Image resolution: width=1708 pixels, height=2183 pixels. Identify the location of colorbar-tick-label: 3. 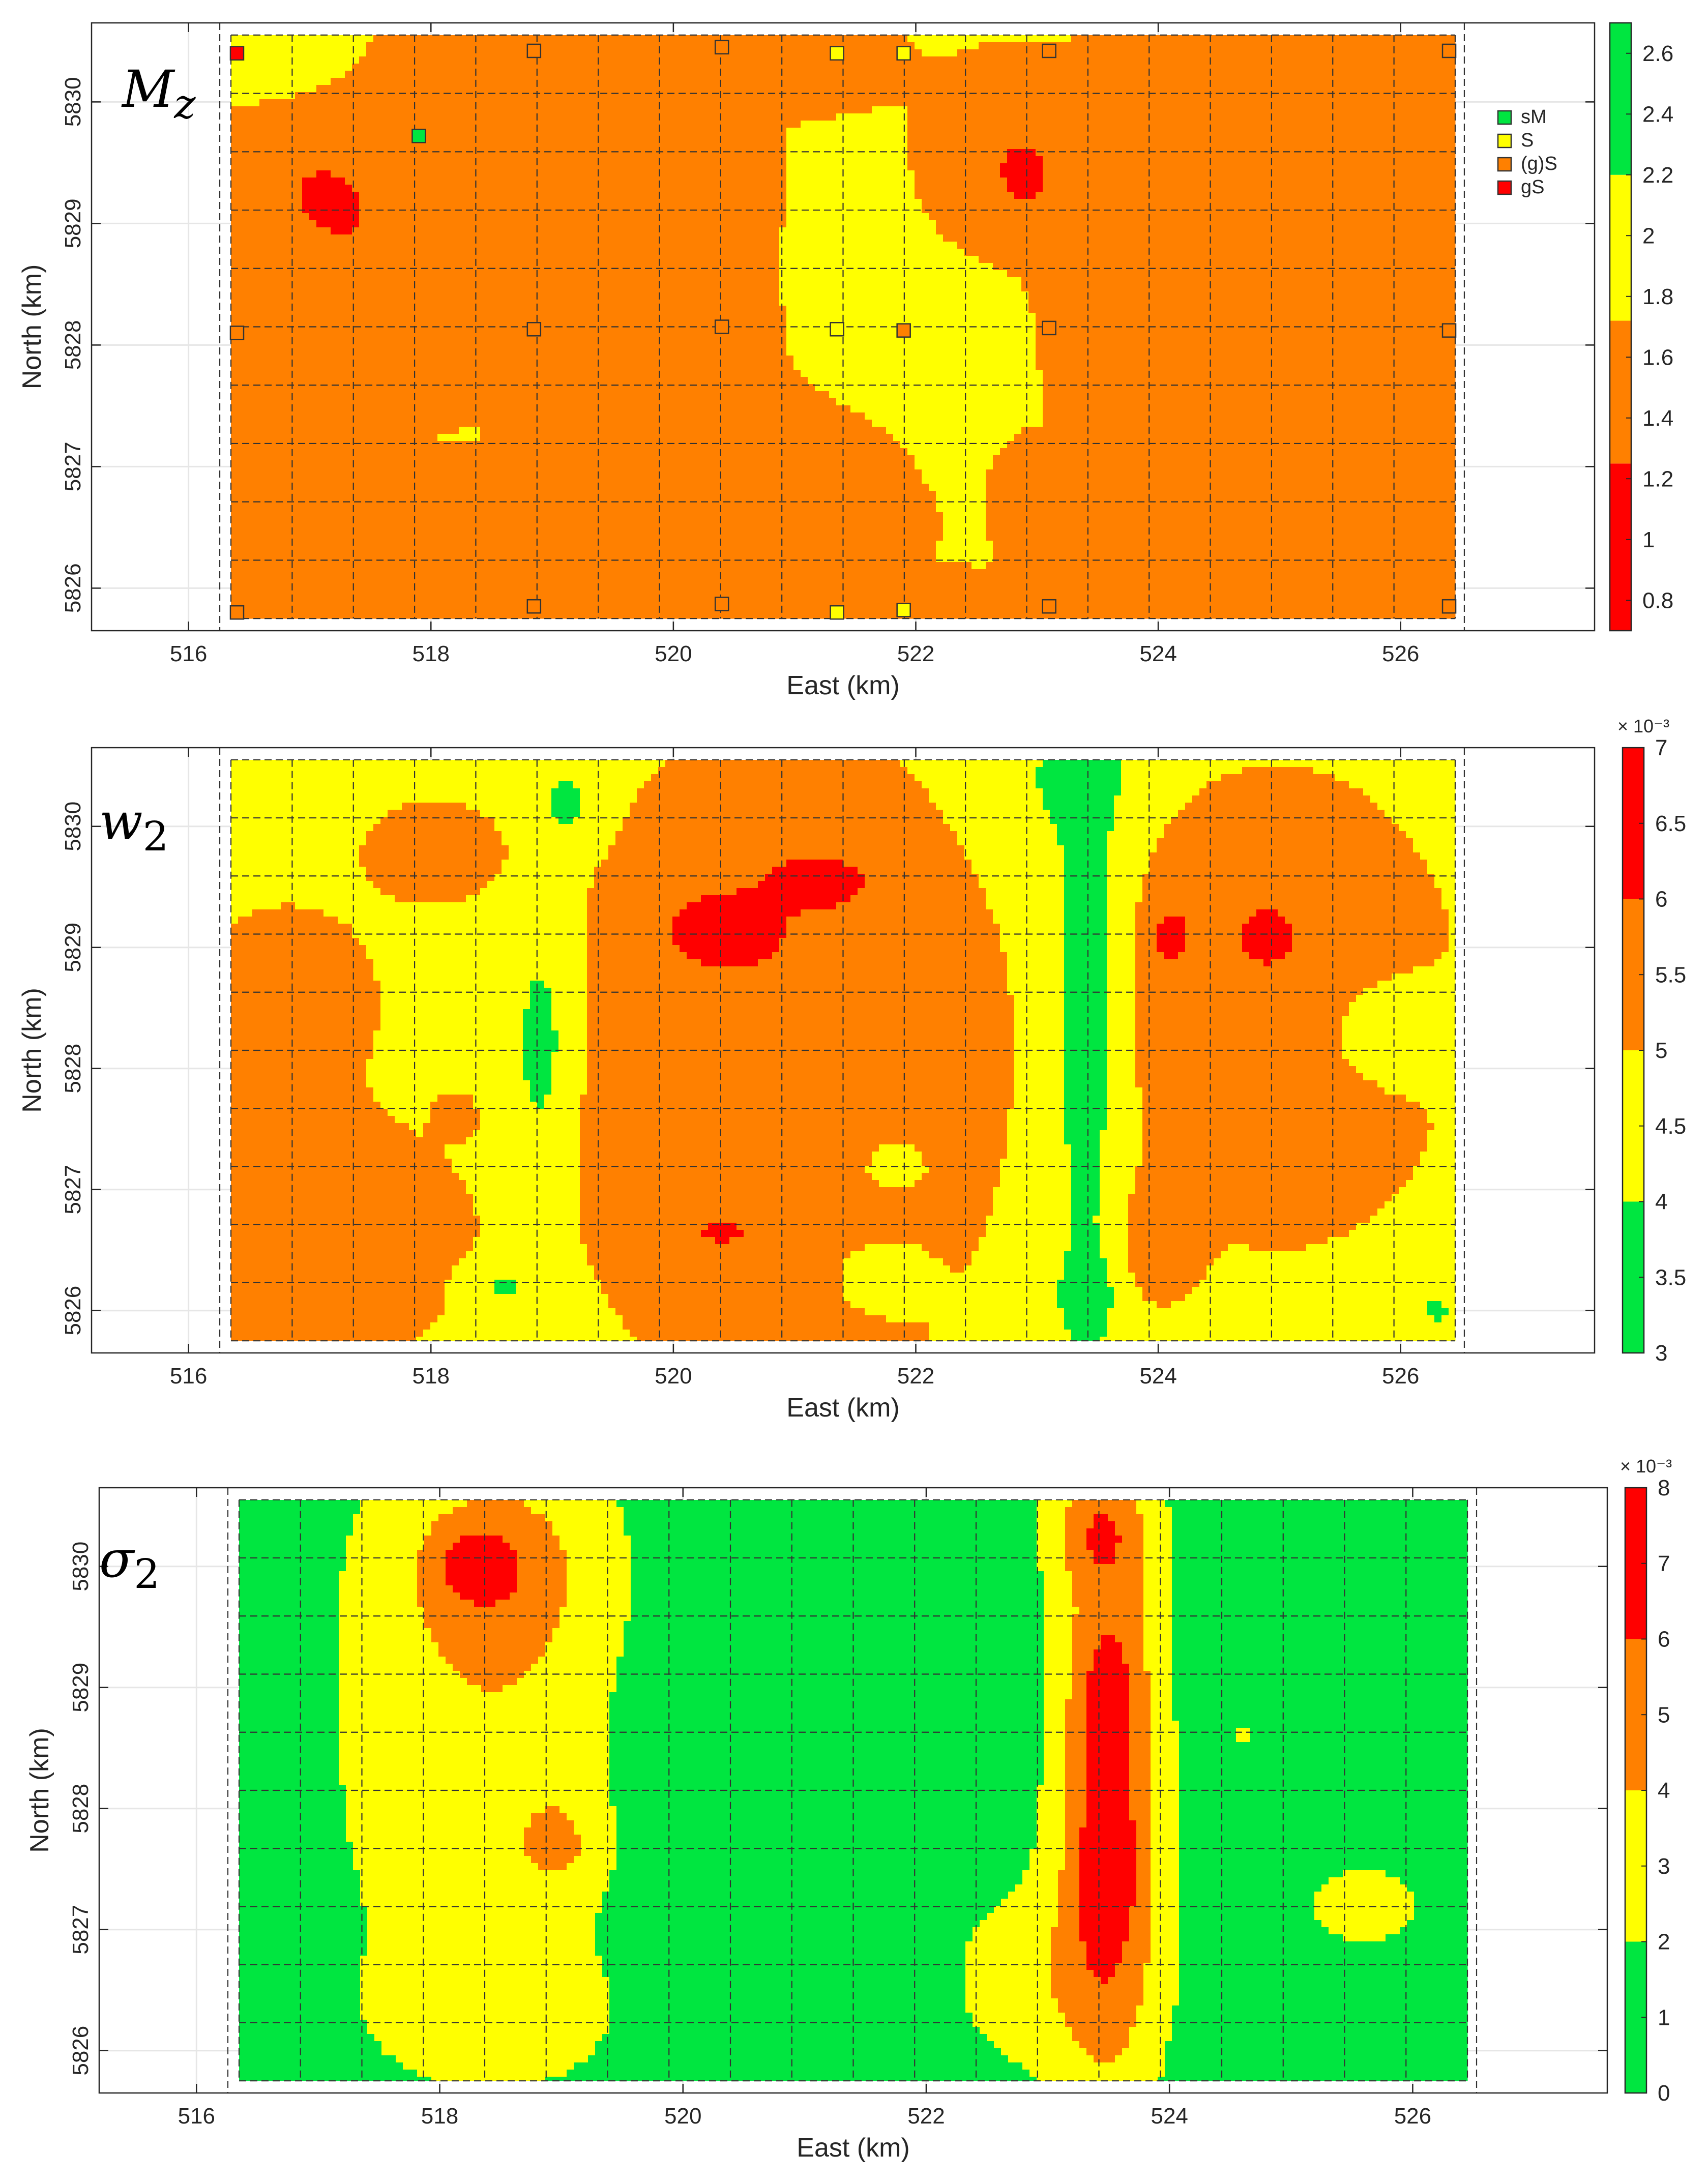
(1664, 1866).